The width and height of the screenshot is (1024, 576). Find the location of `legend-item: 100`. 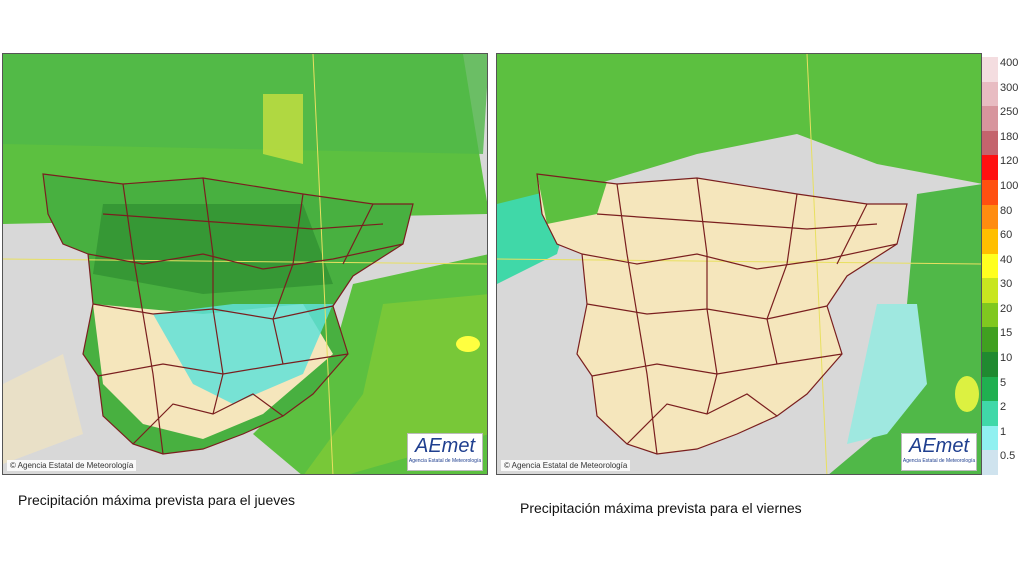

legend-item: 100 is located at coordinates (1002, 192).